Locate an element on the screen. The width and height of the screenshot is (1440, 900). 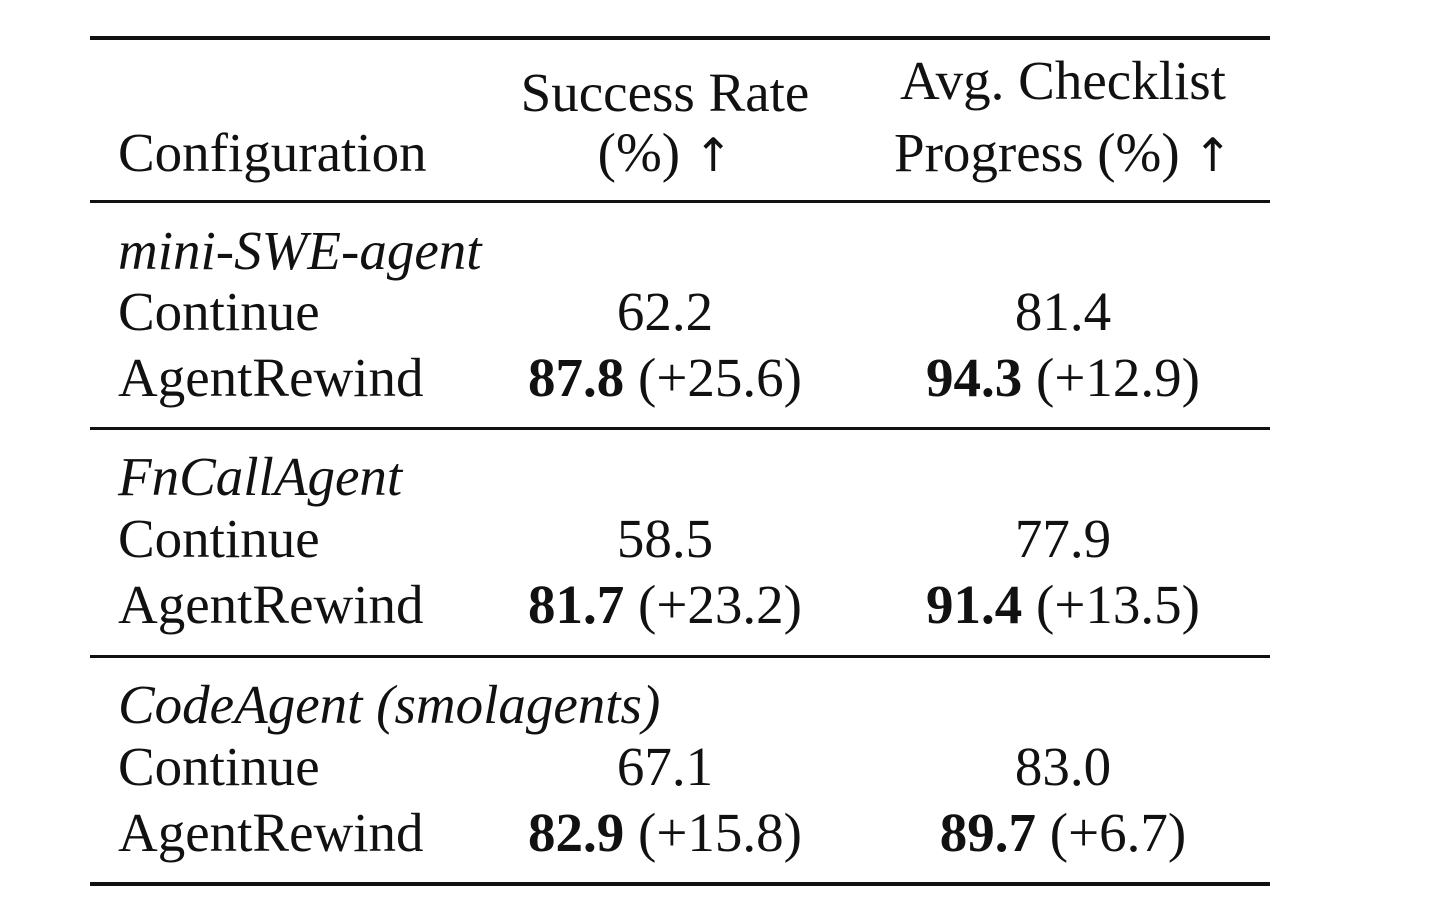
bottom-rule is located at coordinates (680, 884).